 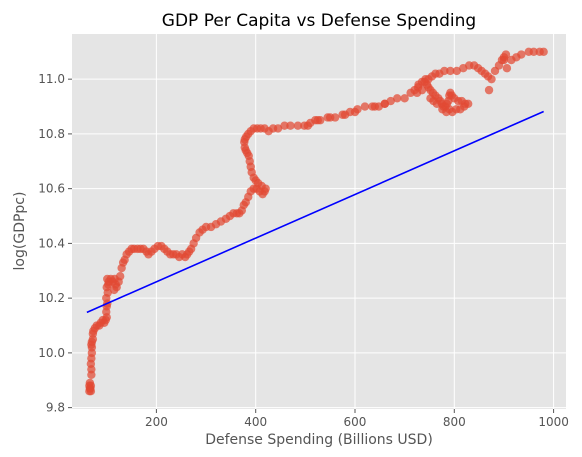 What do you see at coordinates (51, 243) in the screenshot?
I see `y-tick-label: 10.4` at bounding box center [51, 243].